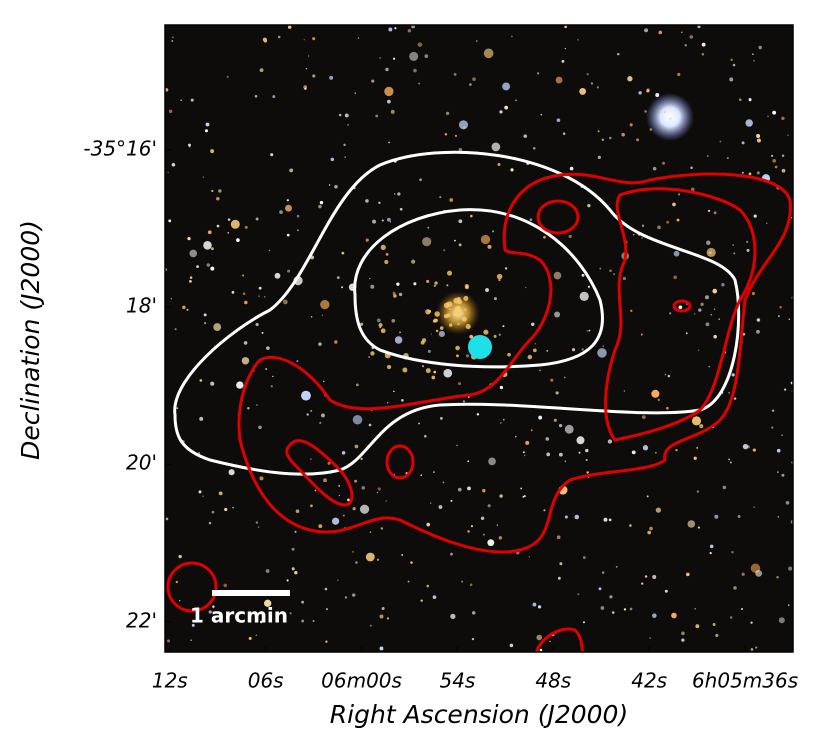 Image resolution: width=831 pixels, height=752 pixels. I want to click on marker, so click(480, 347).